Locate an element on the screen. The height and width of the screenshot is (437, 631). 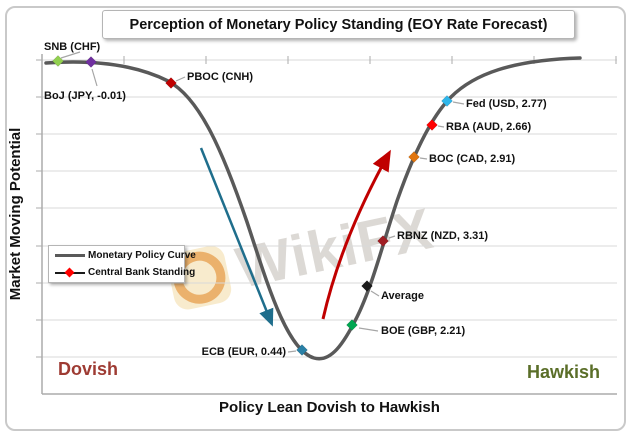
marker-rbnz is located at coordinates (383, 241).